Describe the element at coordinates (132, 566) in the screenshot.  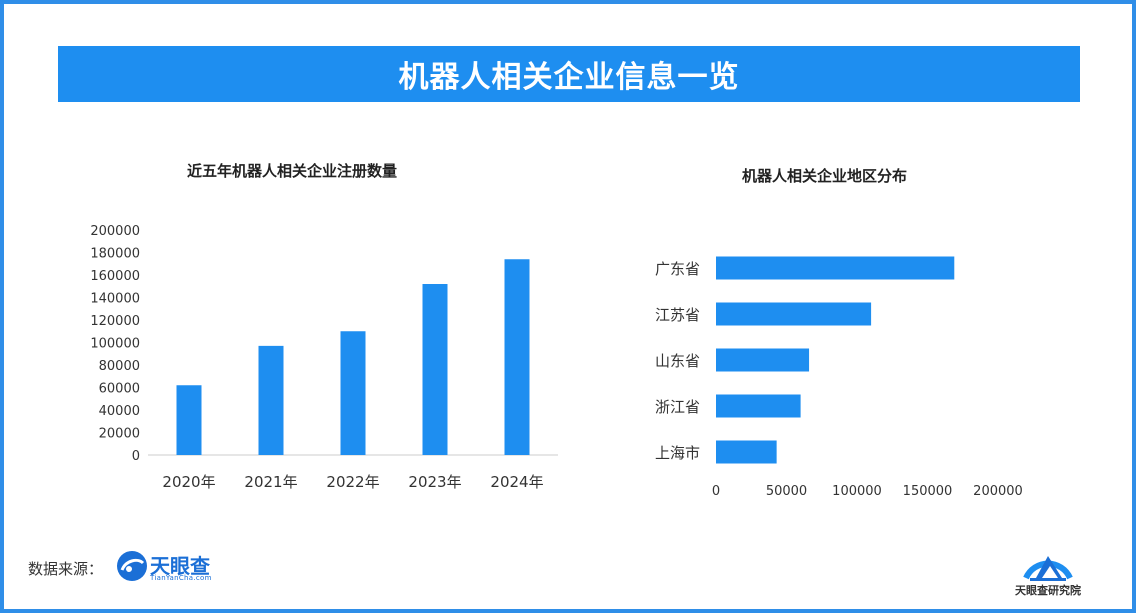
I see `tianyancha-mark-icon` at that location.